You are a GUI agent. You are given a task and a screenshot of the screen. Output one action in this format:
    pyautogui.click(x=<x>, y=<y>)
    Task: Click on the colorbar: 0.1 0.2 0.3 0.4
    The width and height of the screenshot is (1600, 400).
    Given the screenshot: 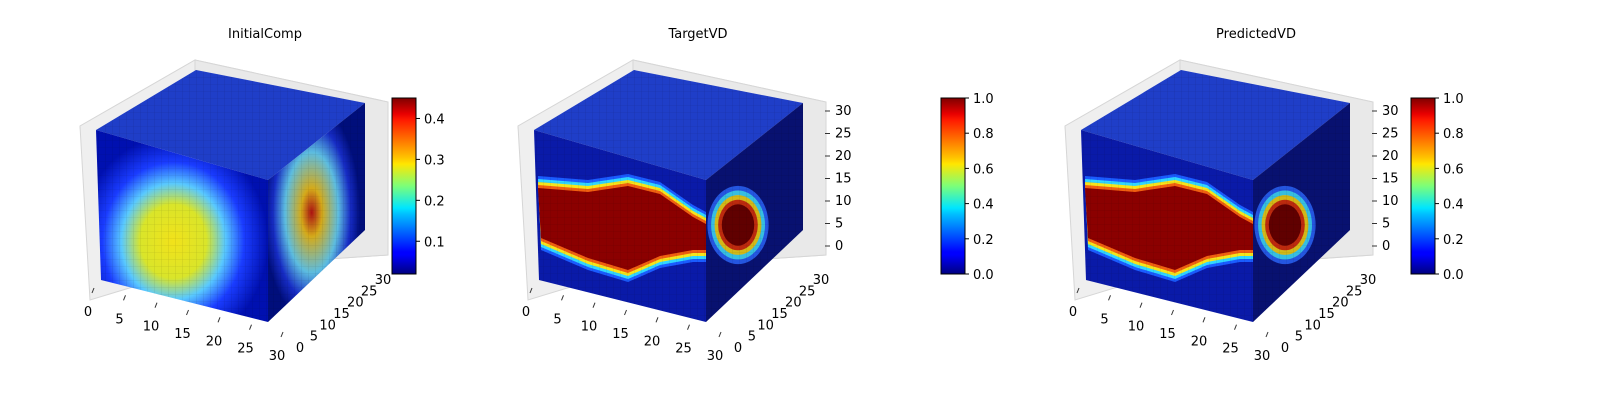 What is the action you would take?
    pyautogui.click(x=418, y=186)
    